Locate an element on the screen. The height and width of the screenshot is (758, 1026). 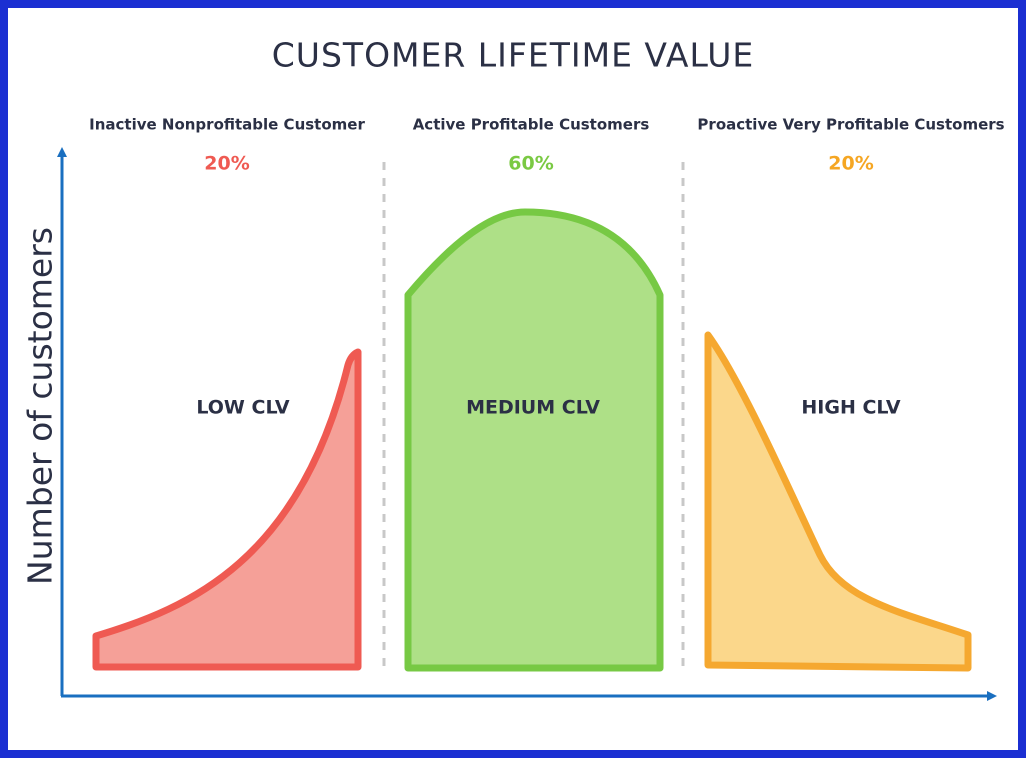
segment-percent: 60% is located at coordinates (530, 164).